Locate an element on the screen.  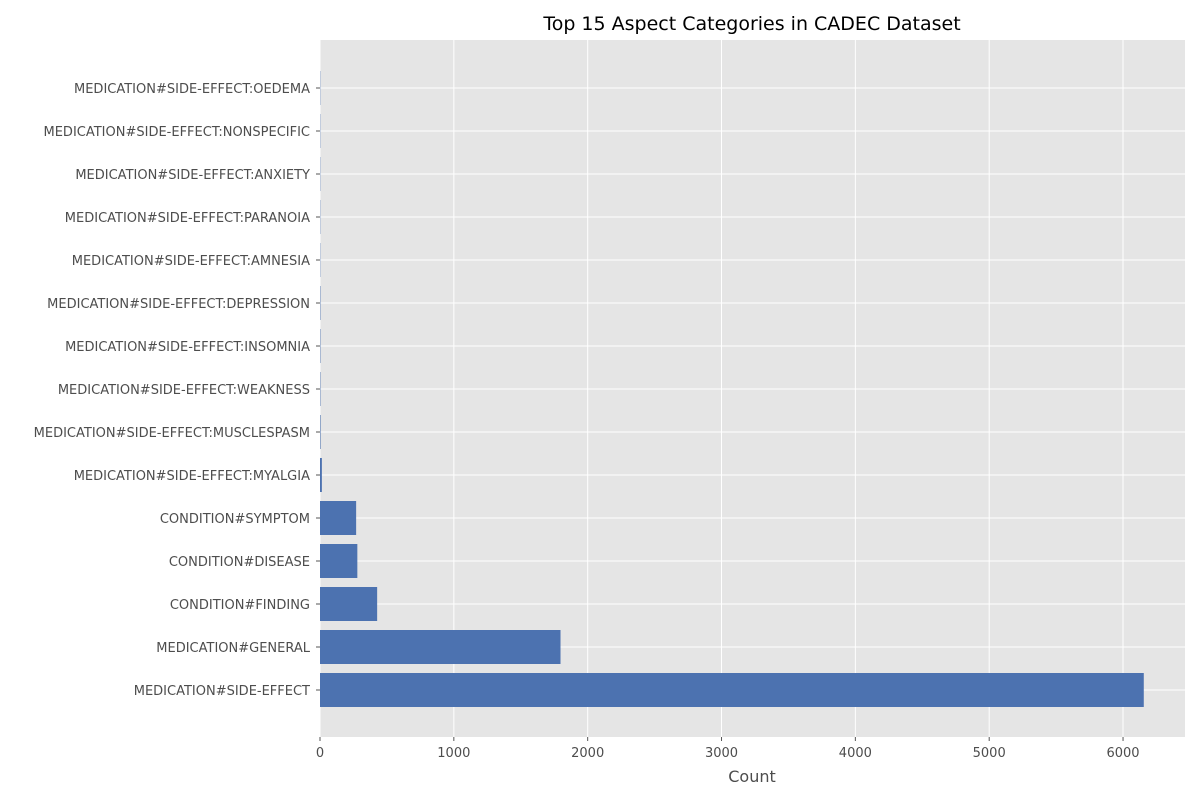
y-tick-label: MEDICATION#SIDE-EFFECT:WEAKNESS is located at coordinates (184, 390).